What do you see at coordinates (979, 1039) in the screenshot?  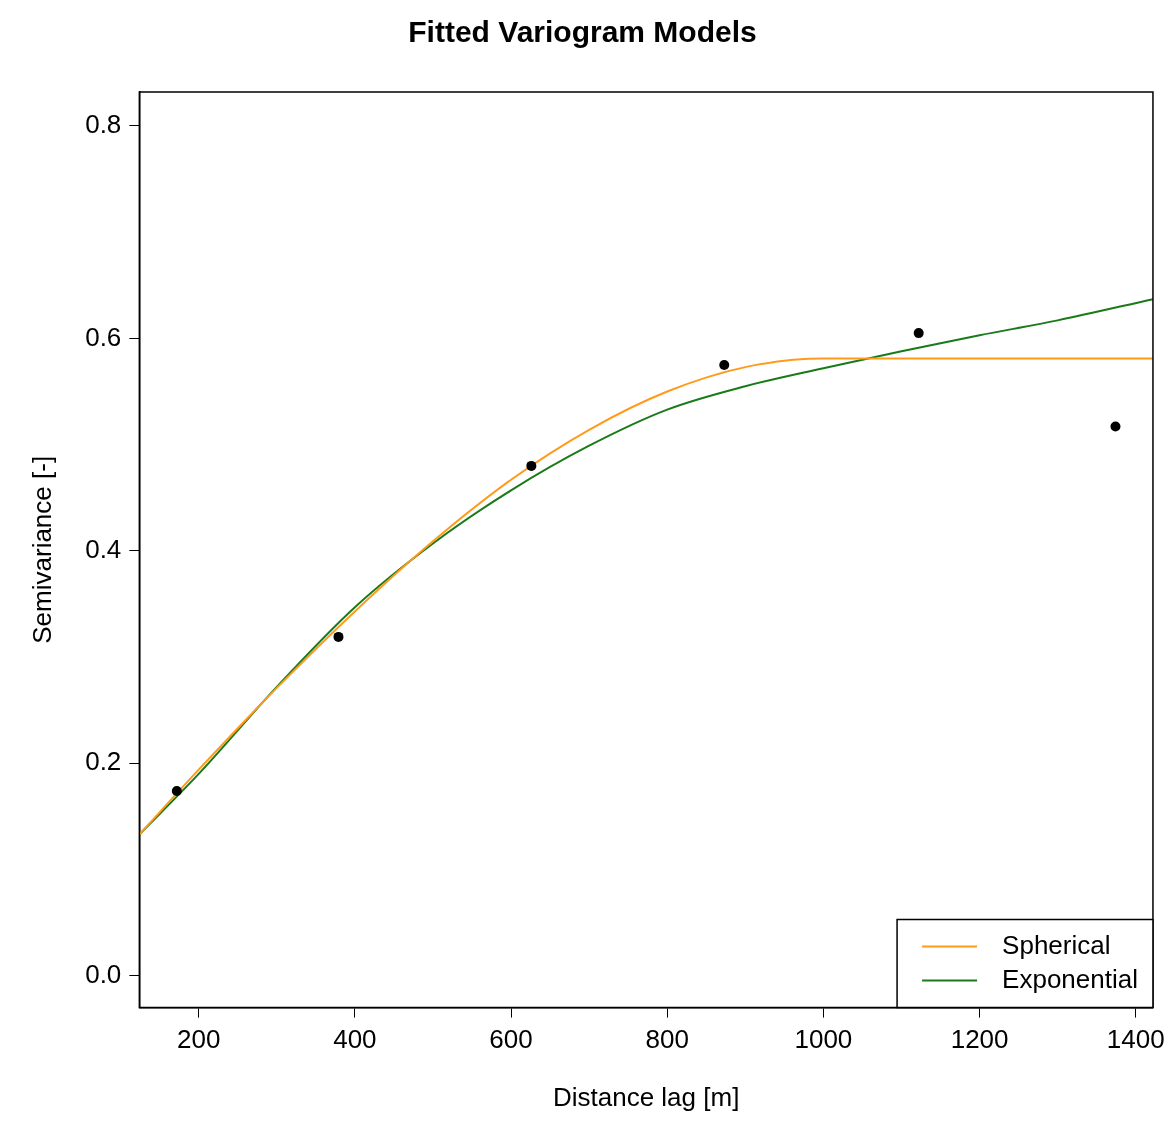 I see `x-tick-label: 1200` at bounding box center [979, 1039].